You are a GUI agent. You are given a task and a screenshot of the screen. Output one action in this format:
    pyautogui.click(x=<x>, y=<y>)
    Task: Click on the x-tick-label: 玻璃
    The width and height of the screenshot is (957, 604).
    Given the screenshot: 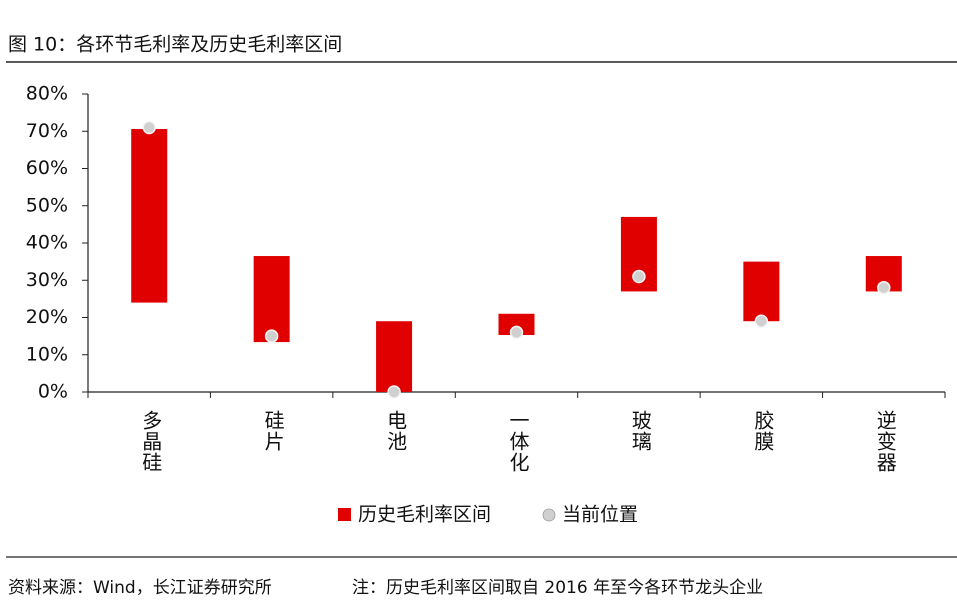 What is the action you would take?
    pyautogui.click(x=640, y=431)
    